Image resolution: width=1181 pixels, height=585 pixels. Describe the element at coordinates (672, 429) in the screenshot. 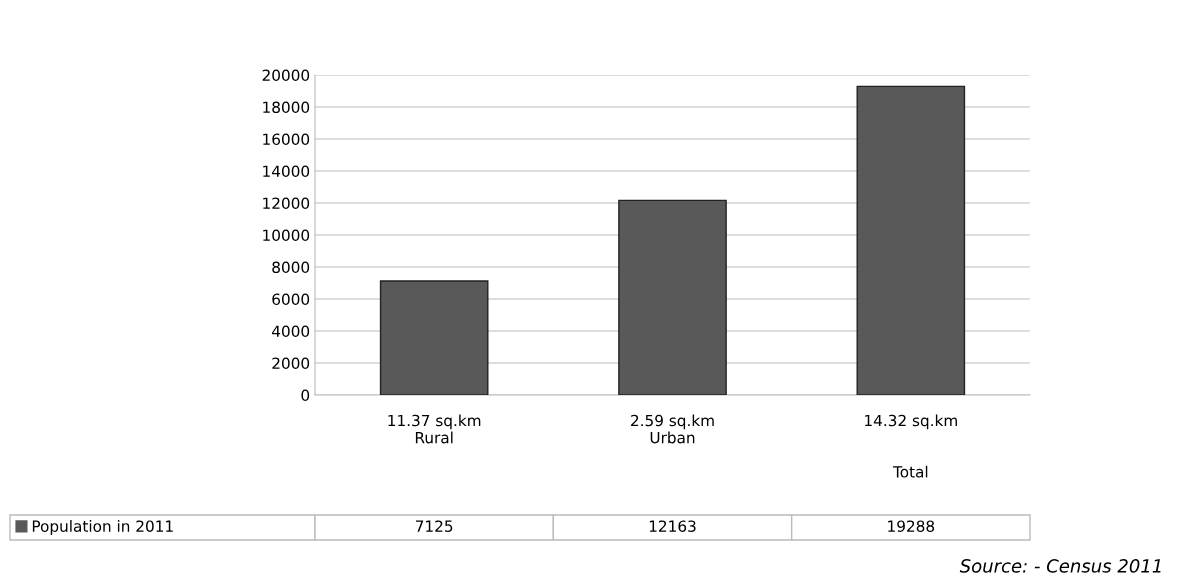

I see `x-tick-label: 2.59 sq.km Urban` at that location.